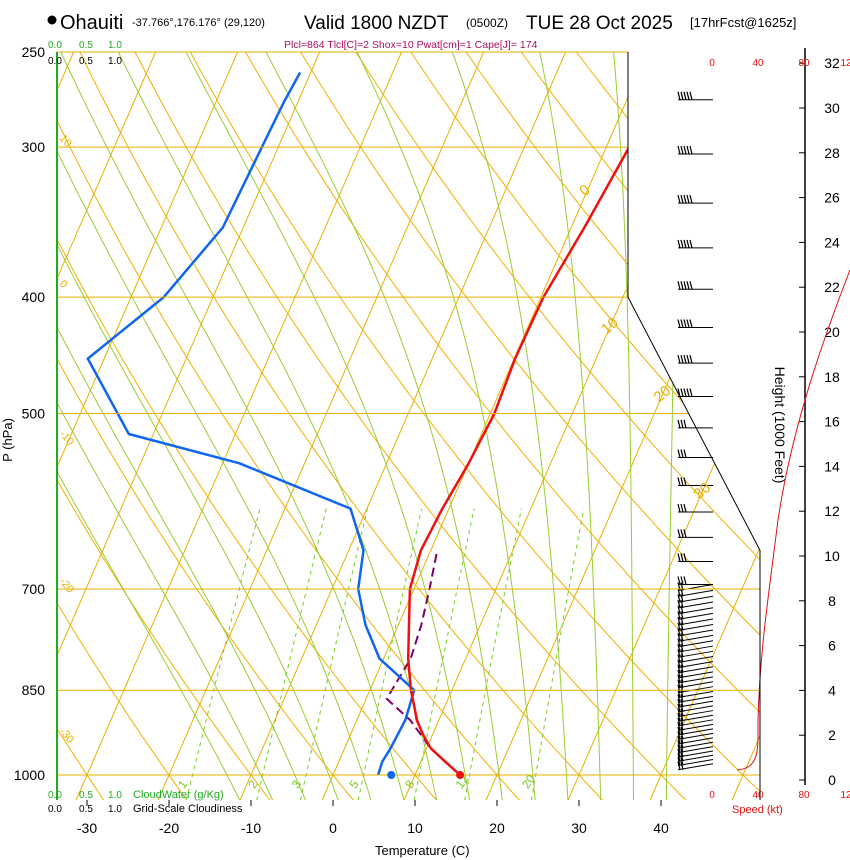 This screenshot has height=860, width=850. What do you see at coordinates (86, 795) in the screenshot?
I see `cloud-water-tick-bottom: 0.5` at bounding box center [86, 795].